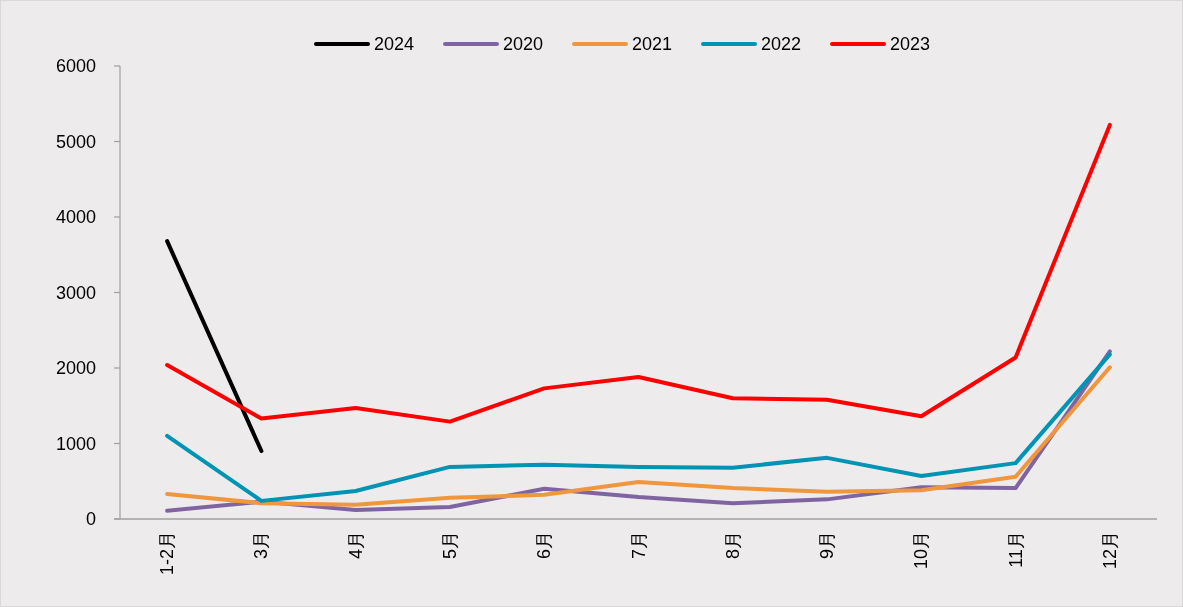 This screenshot has height=607, width=1183. Describe the element at coordinates (75, 368) in the screenshot. I see `y-tick-label: 2000` at that location.